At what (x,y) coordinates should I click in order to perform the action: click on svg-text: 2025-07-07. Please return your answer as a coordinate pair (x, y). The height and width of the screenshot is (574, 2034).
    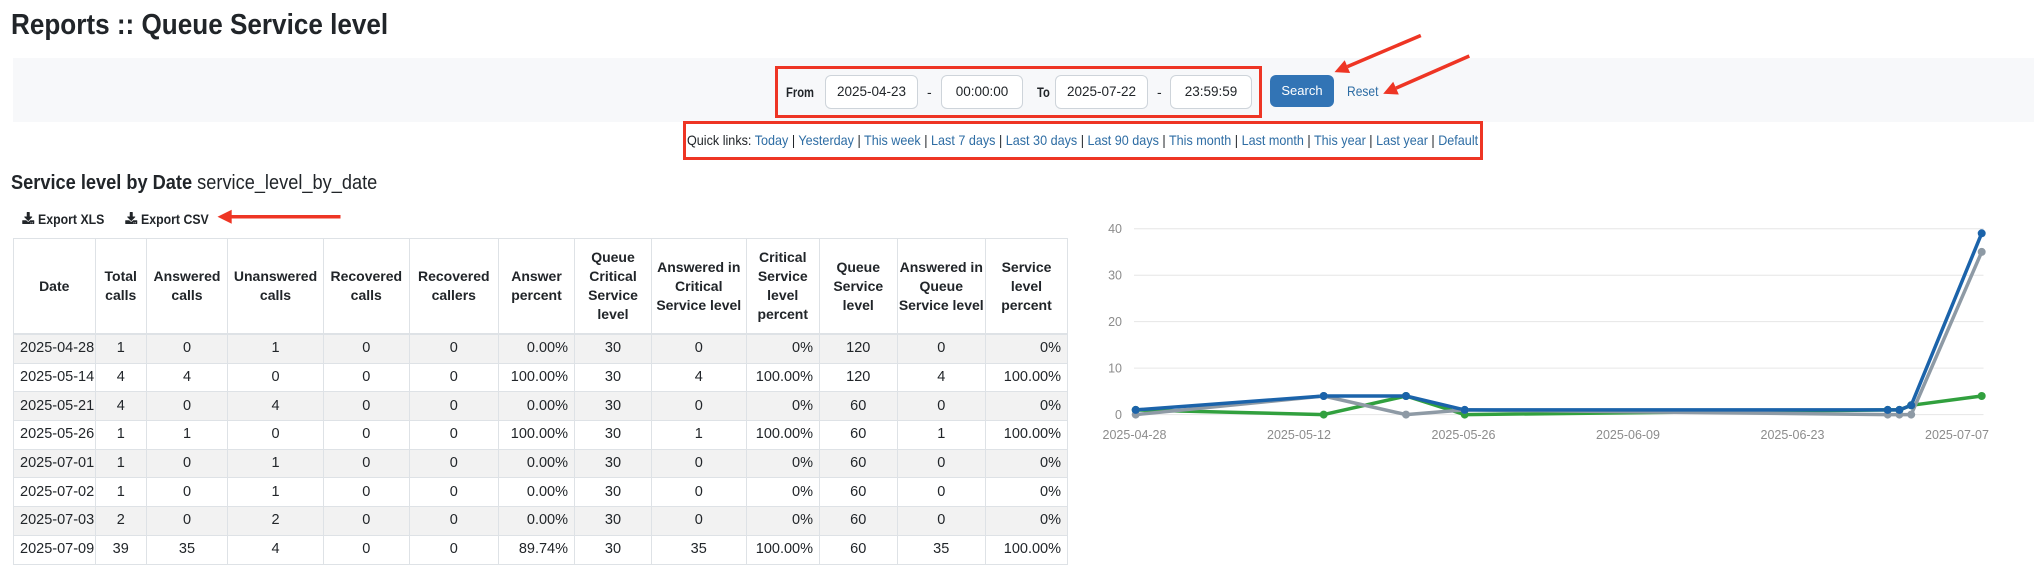
    Looking at the image, I should click on (1957, 435).